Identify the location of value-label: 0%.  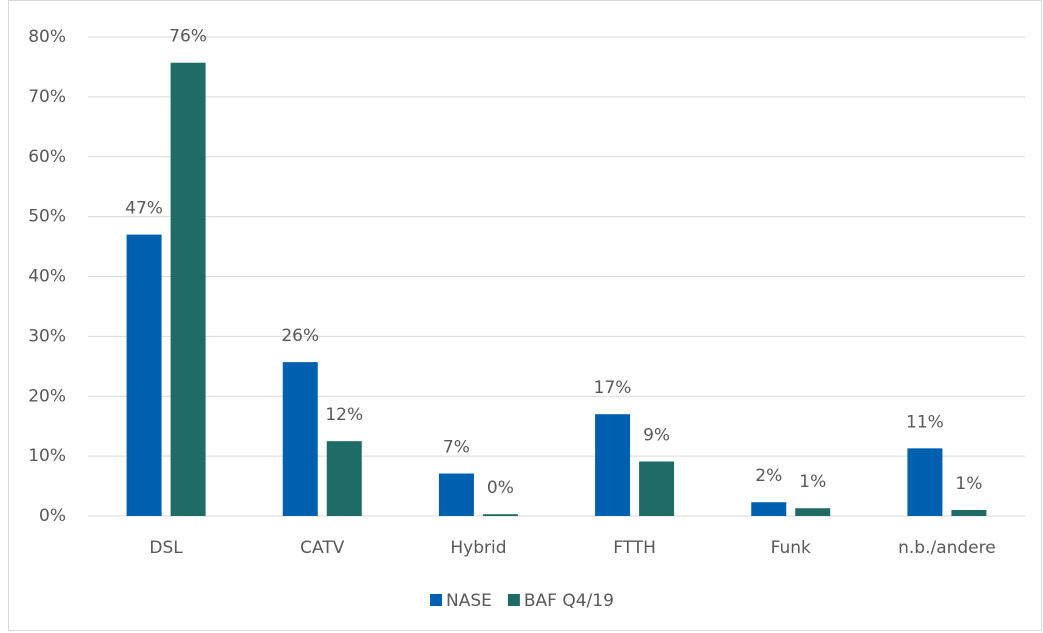
(500, 488).